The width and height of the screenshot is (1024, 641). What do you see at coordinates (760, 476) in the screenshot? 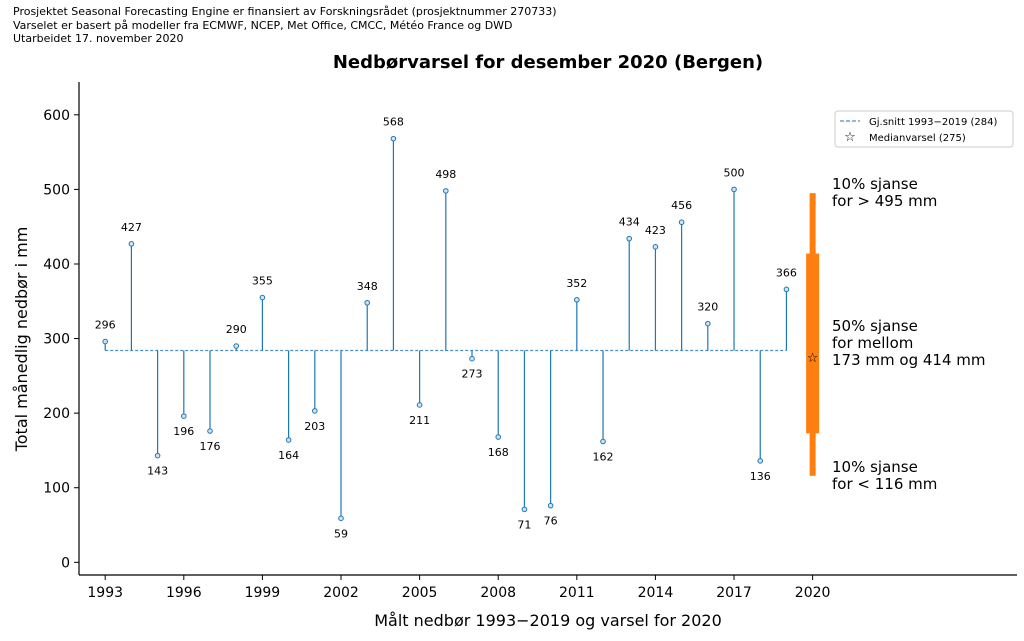
I see `data-label: 136` at bounding box center [760, 476].